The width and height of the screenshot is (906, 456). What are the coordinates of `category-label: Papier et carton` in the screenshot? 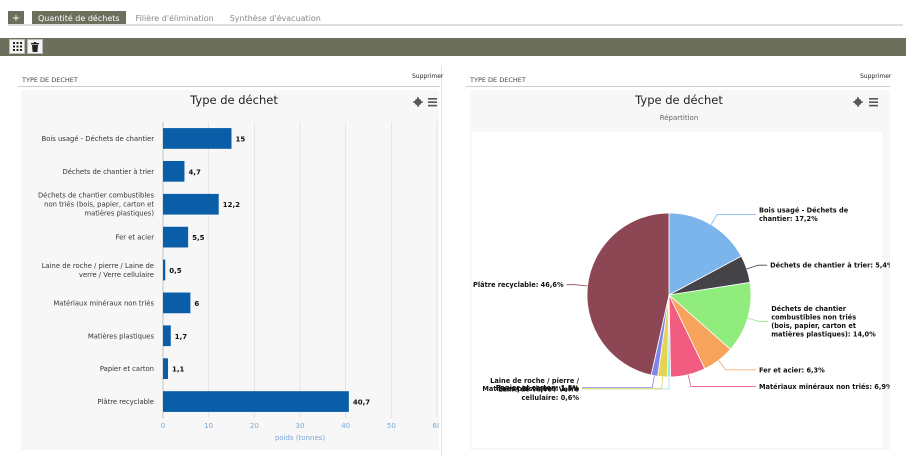 It's located at (127, 369).